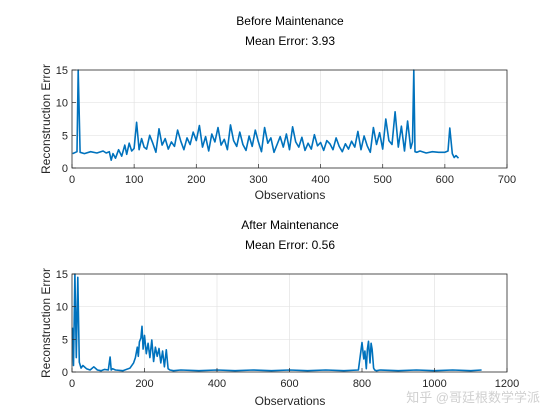 This screenshot has width=560, height=420. I want to click on x-tick-label: 1200, so click(507, 384).